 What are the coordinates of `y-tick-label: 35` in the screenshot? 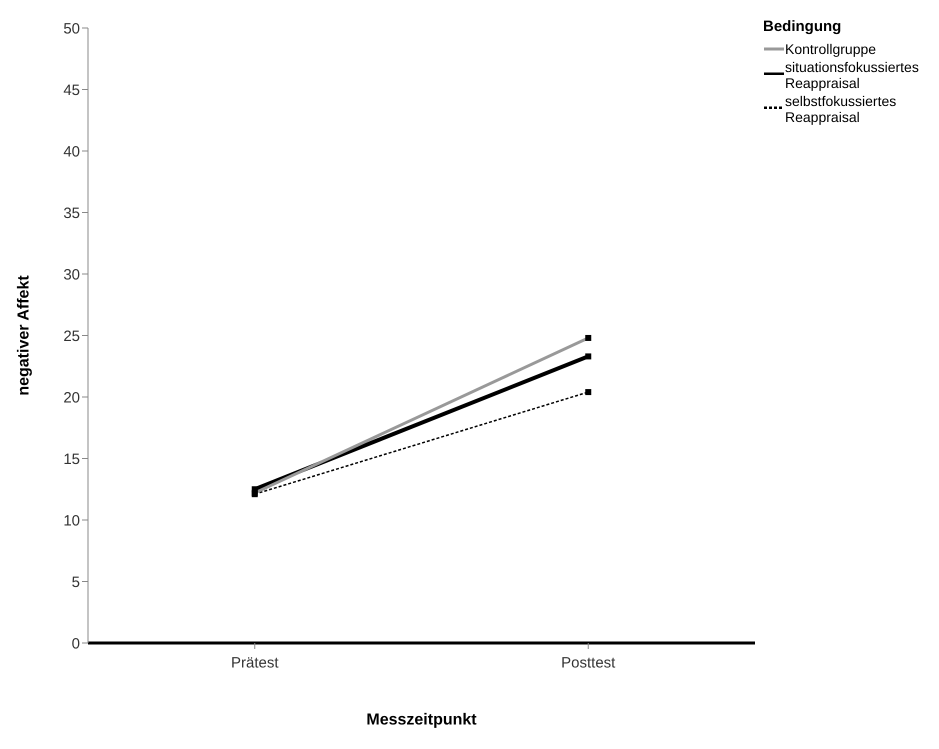 It's located at (71, 213).